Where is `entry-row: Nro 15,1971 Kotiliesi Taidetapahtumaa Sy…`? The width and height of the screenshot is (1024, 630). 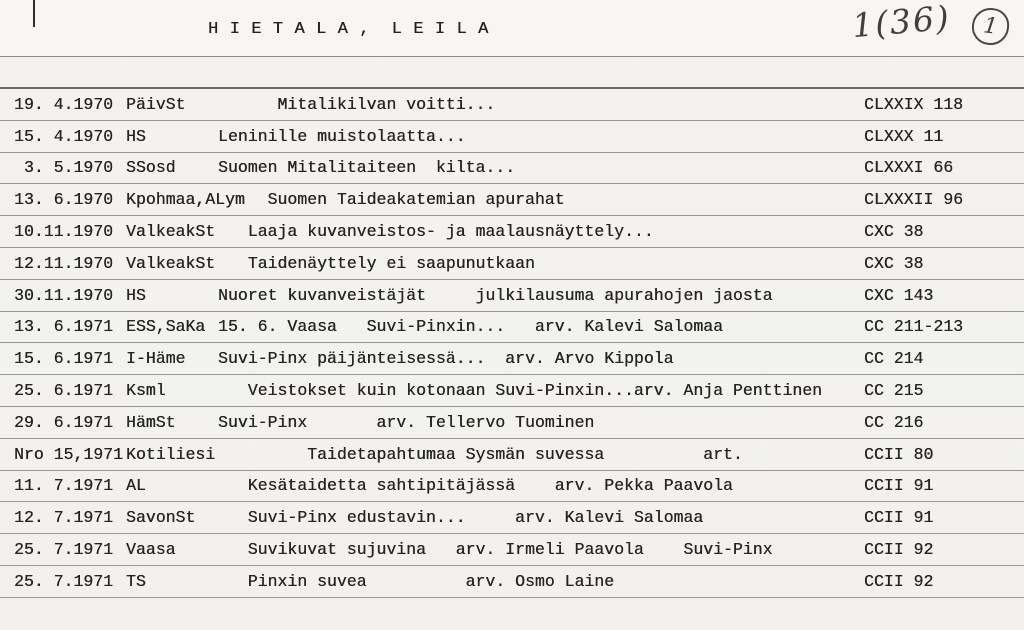 entry-row: Nro 15,1971 Kotiliesi Taidetapahtumaa Sy… is located at coordinates (512, 455).